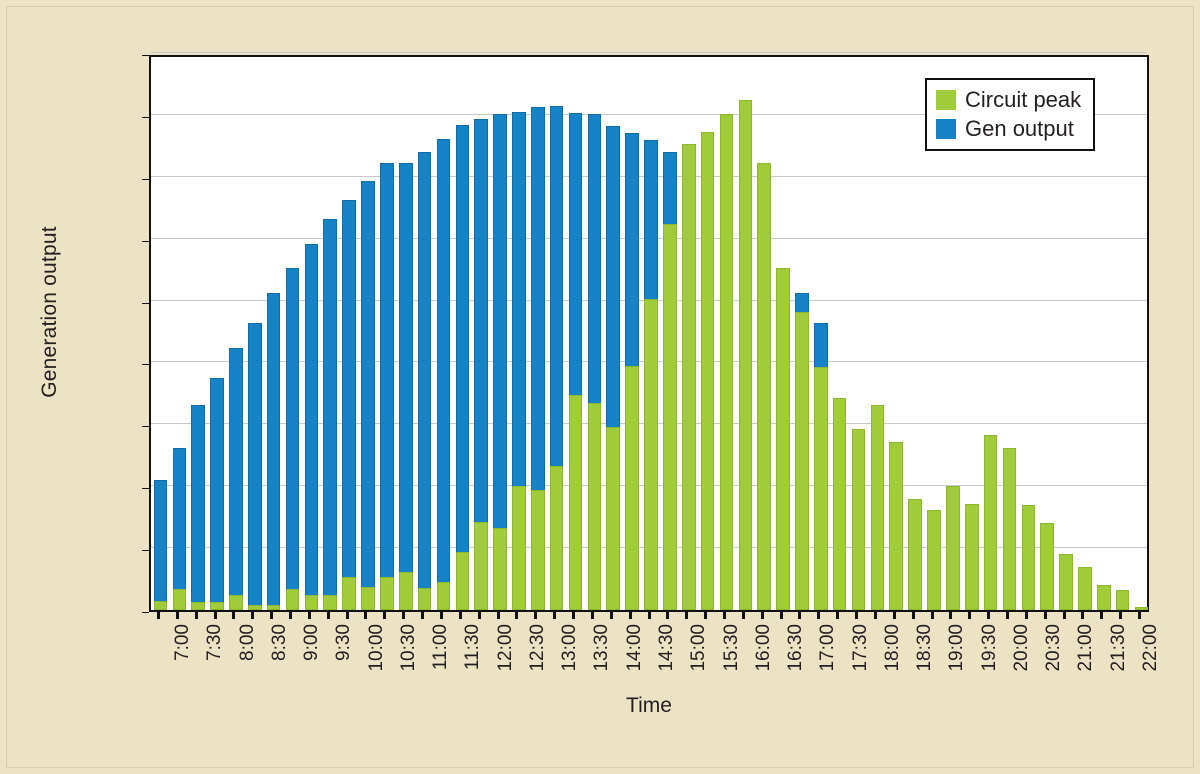 This screenshot has height=774, width=1200. I want to click on x-axis-tick-label: 18:30, so click(925, 648).